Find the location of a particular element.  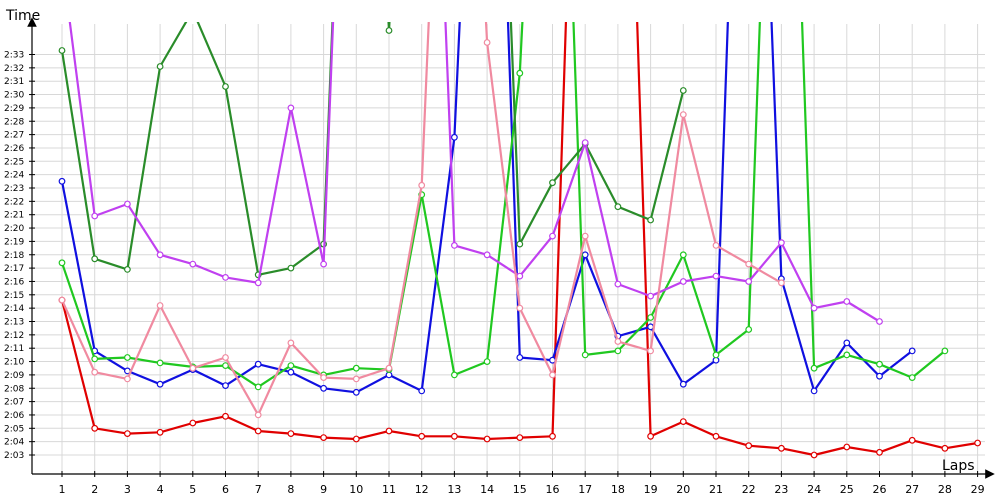

y-tick-label: 2:03 is located at coordinates (14, 456).